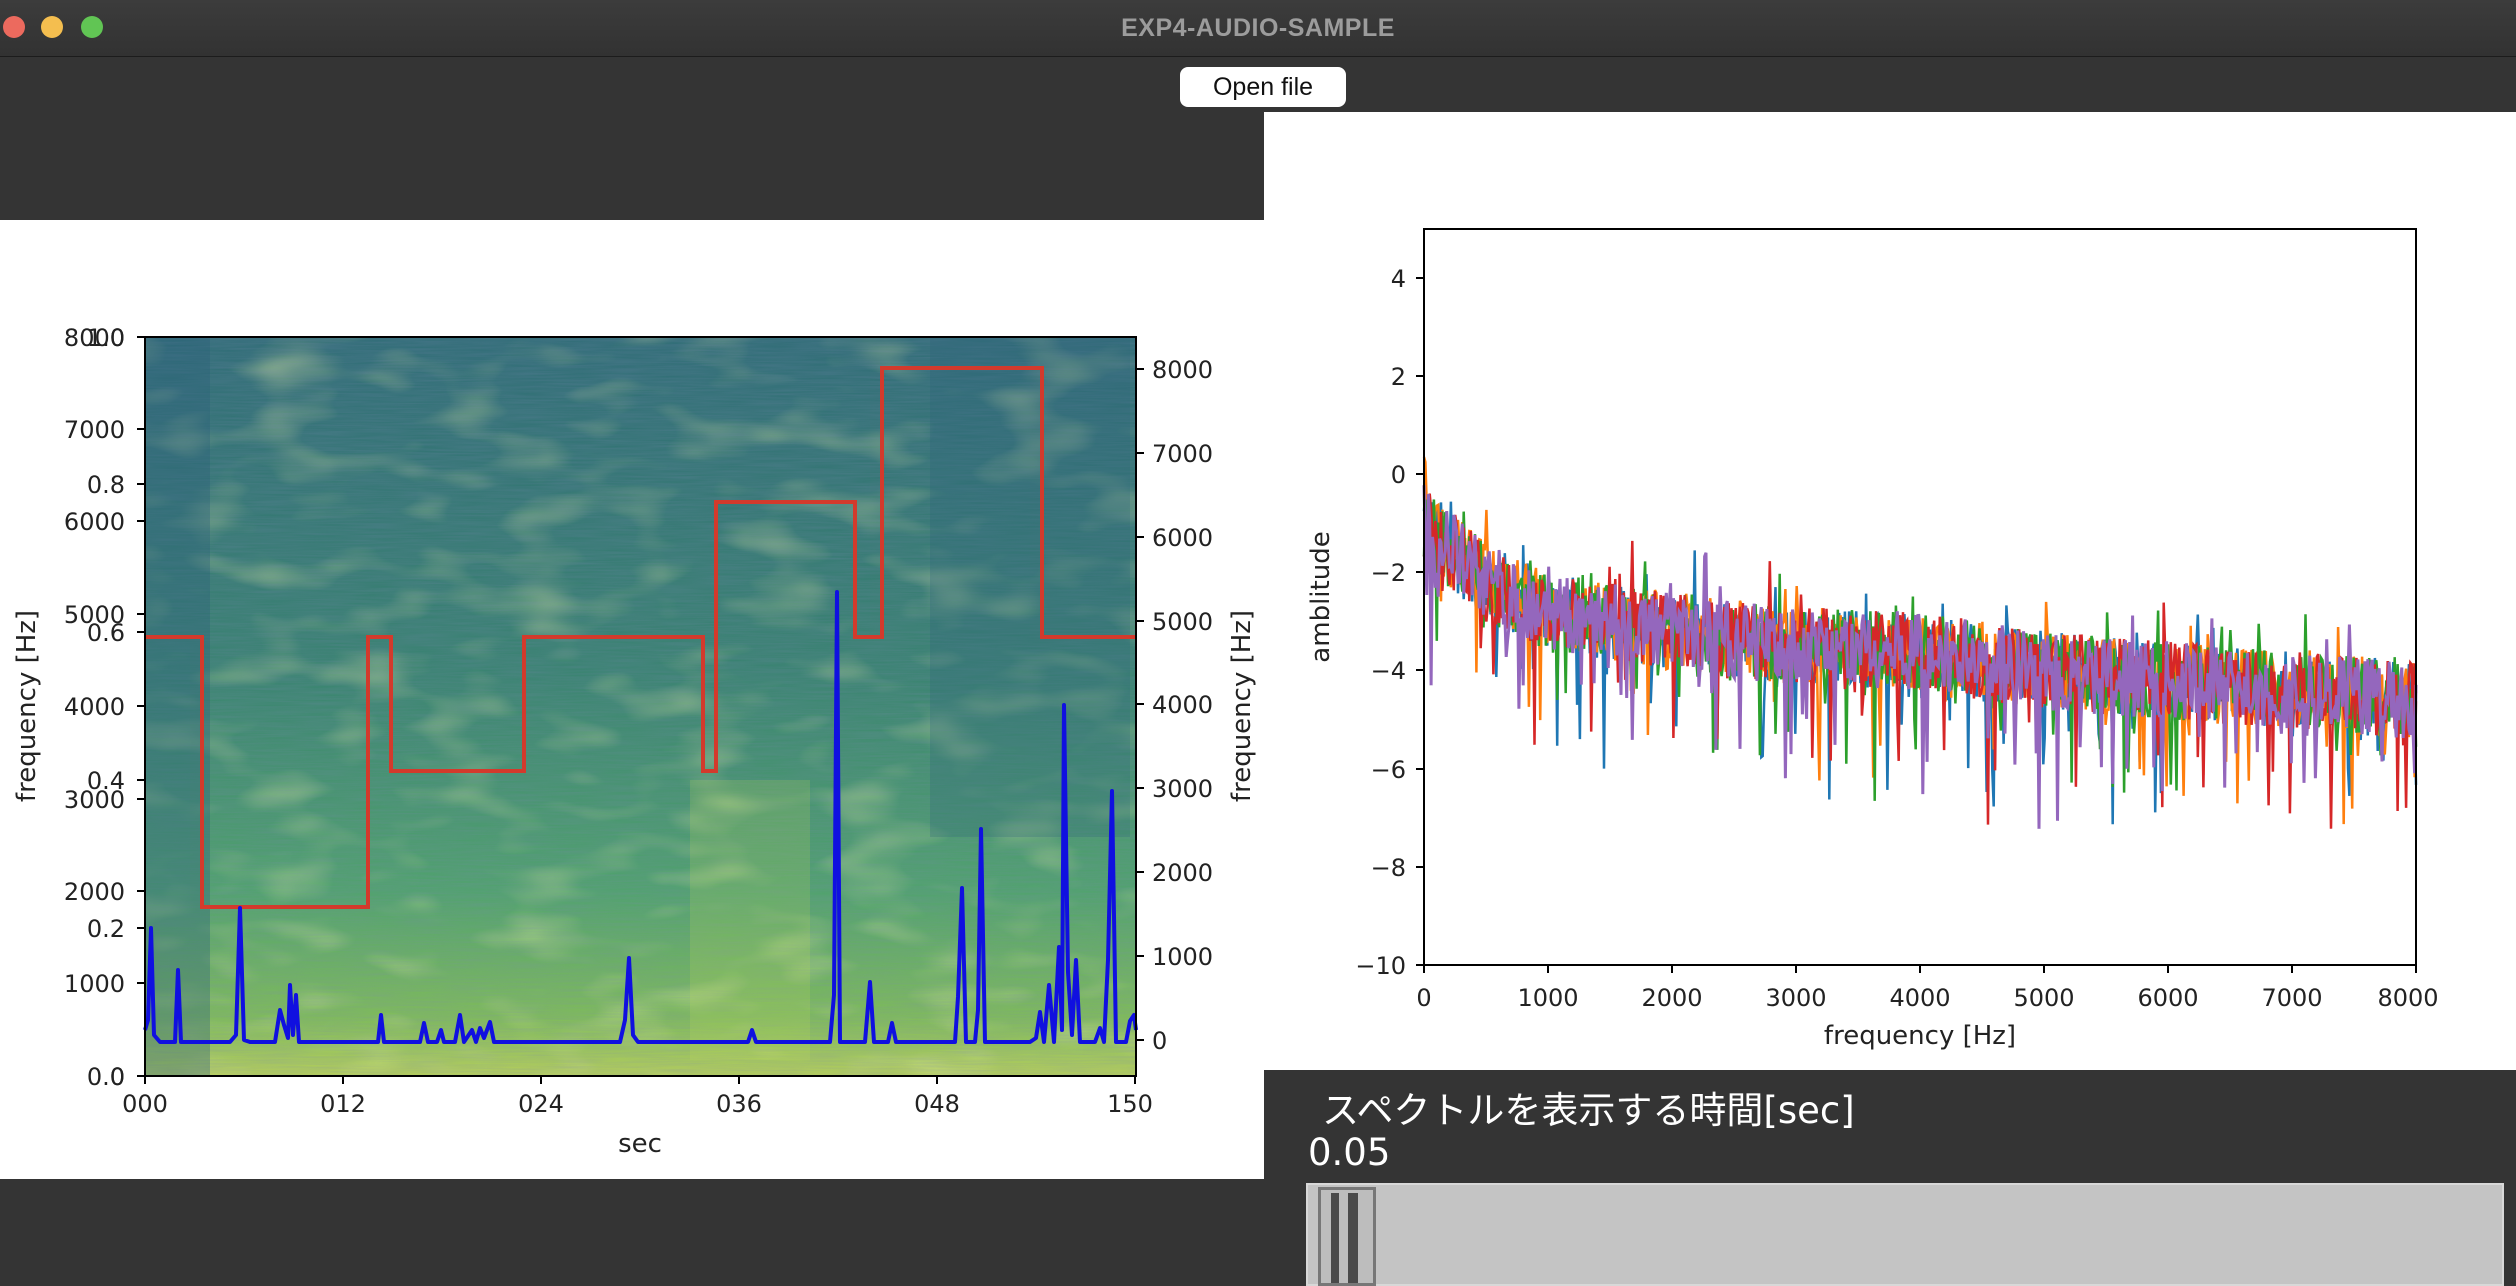 Image resolution: width=2516 pixels, height=1286 pixels. What do you see at coordinates (94, 892) in the screenshot?
I see `left-hz-tick: 2000` at bounding box center [94, 892].